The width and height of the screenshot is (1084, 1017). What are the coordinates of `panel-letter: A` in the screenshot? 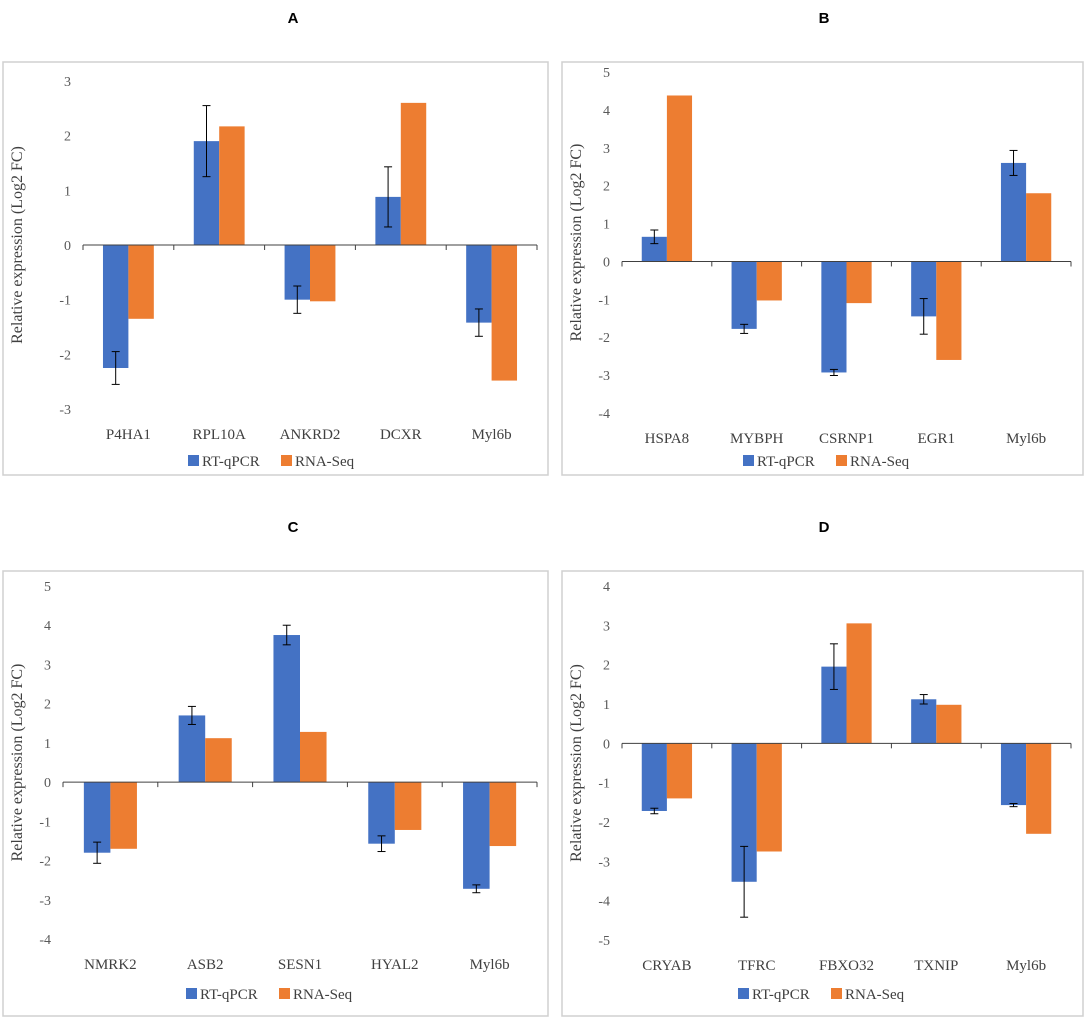 It's located at (293, 18).